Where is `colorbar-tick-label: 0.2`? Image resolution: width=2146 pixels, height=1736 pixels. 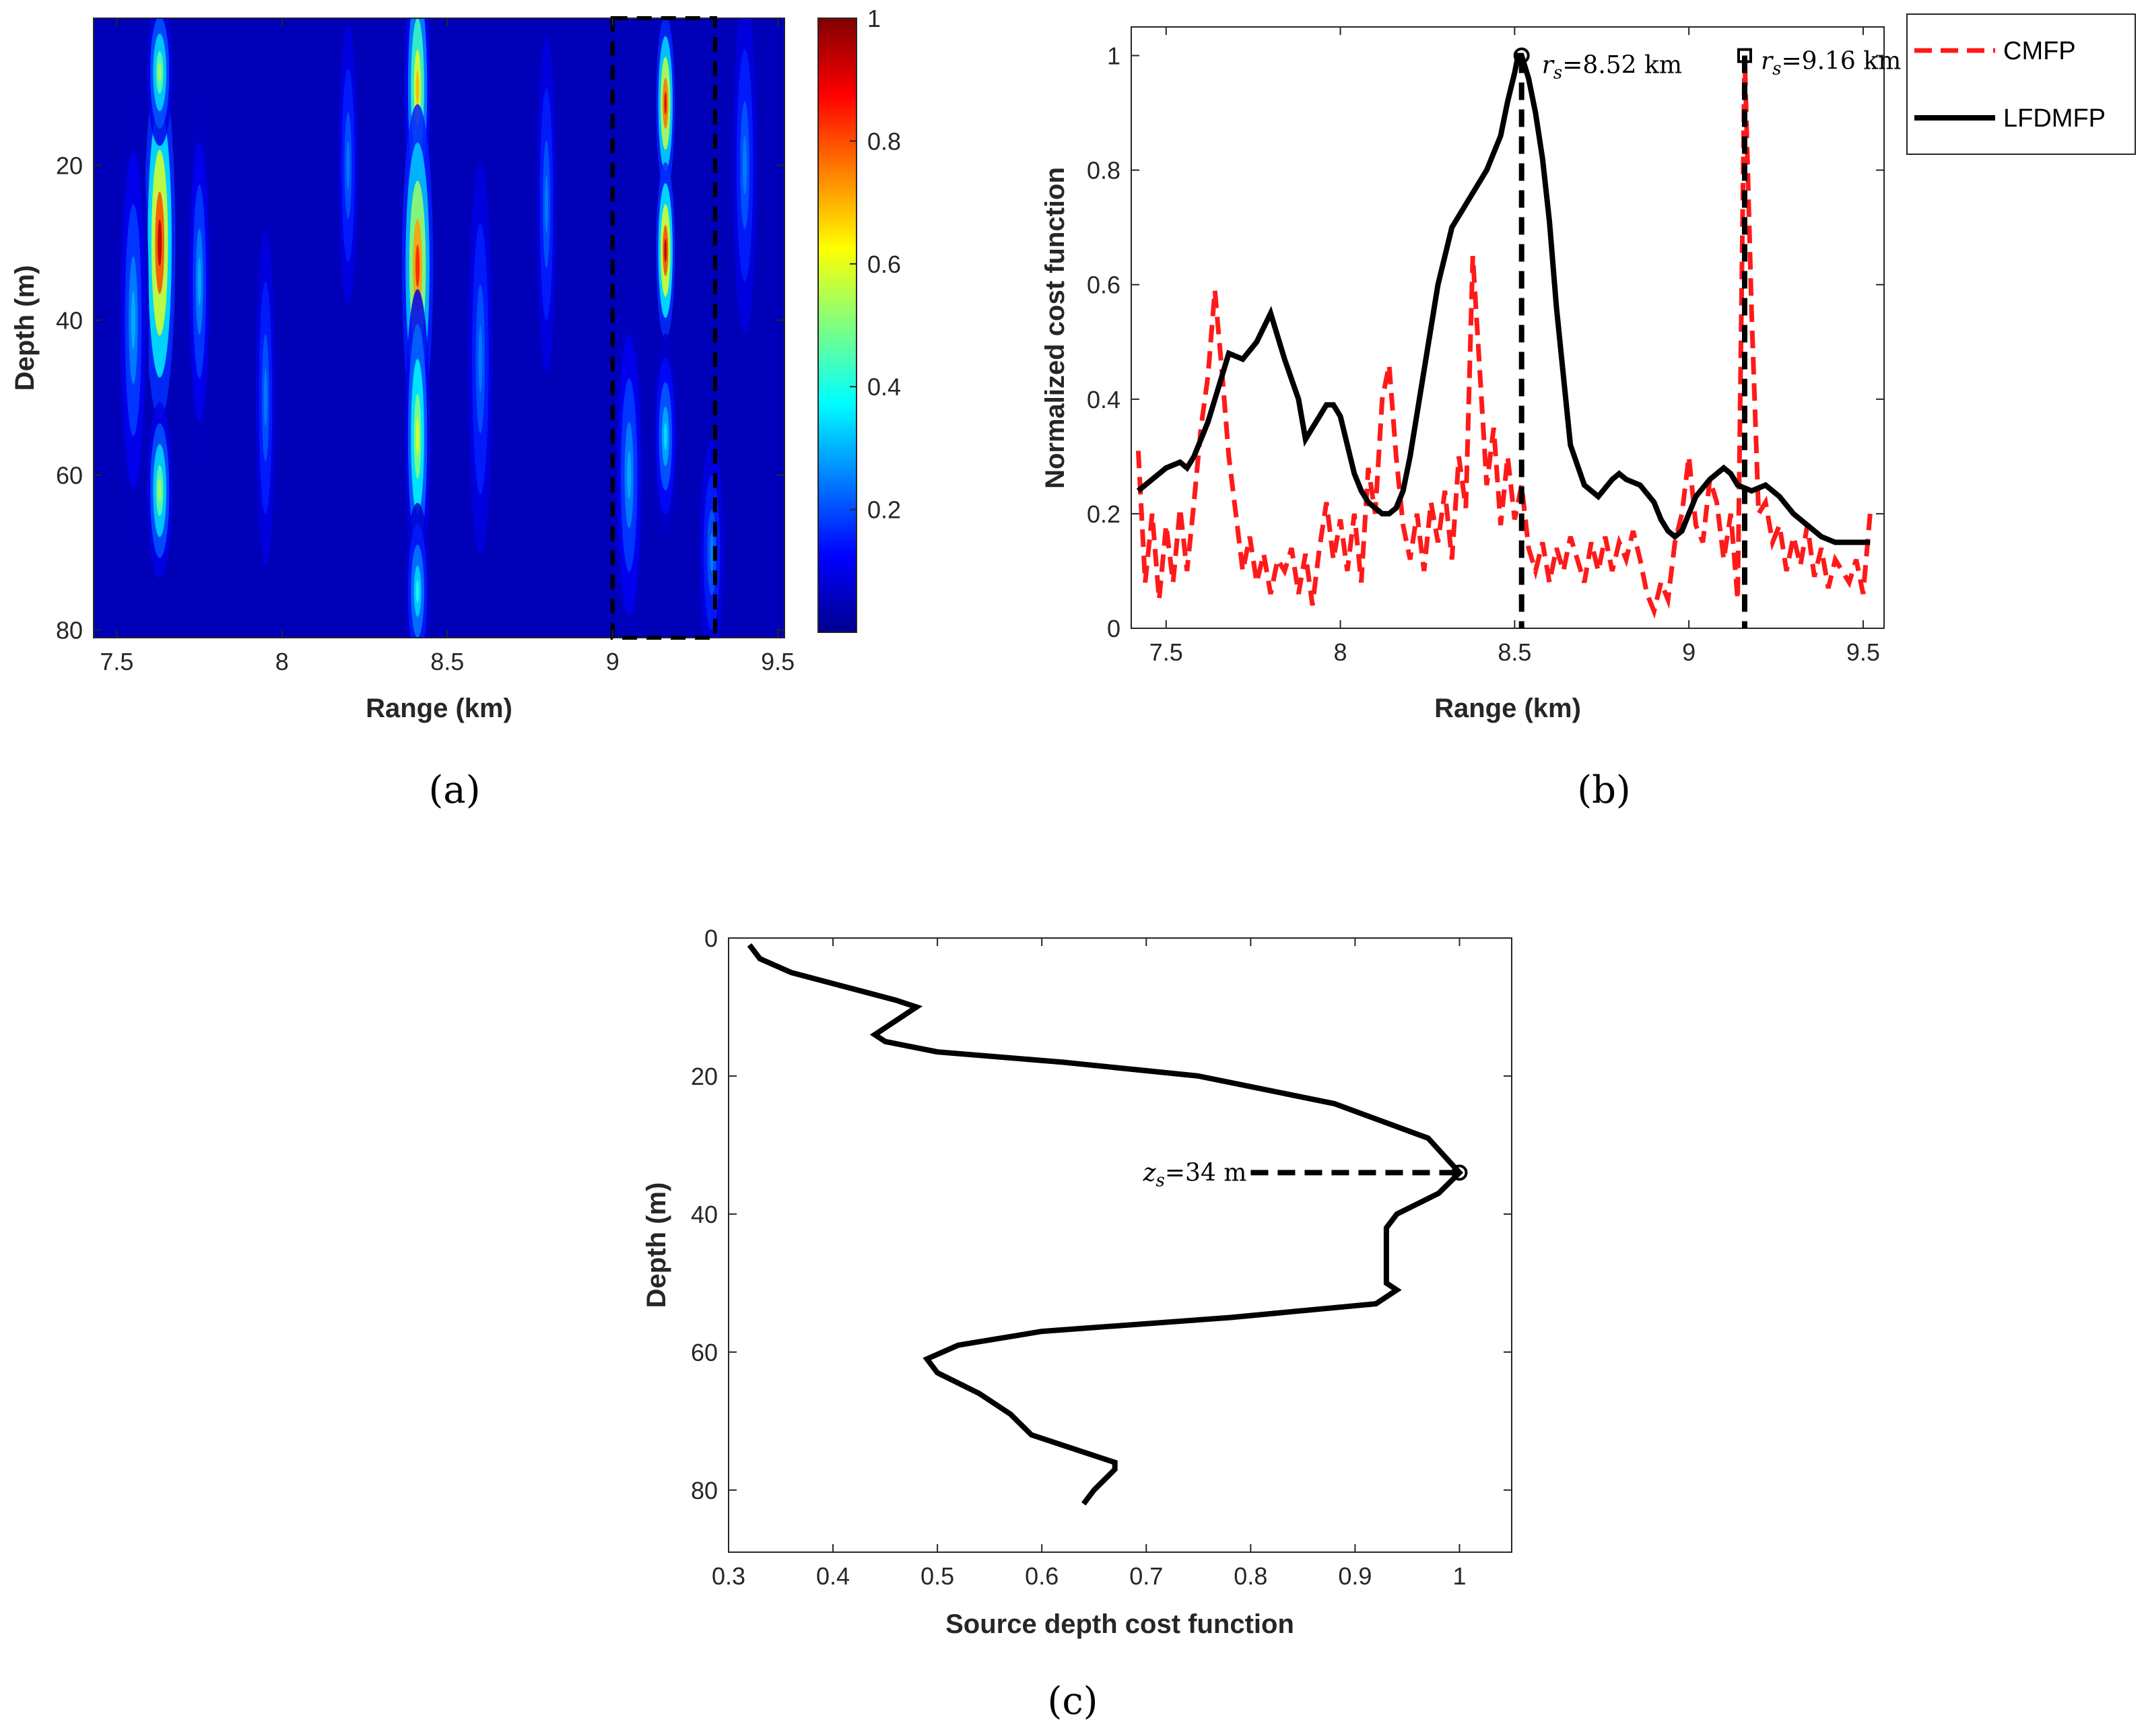 colorbar-tick-label: 0.2 is located at coordinates (884, 510).